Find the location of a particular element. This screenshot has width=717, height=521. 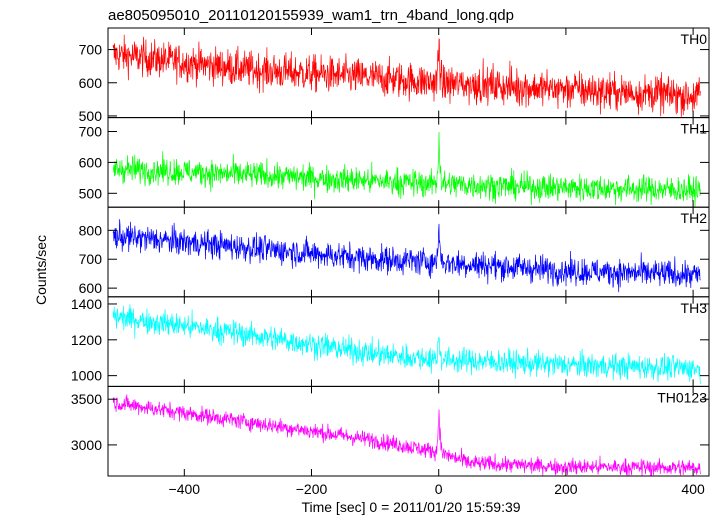

panel-label-th0123: TH0123 is located at coordinates (682, 397).